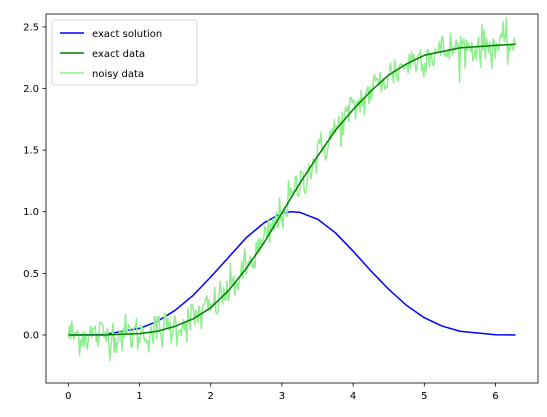 The width and height of the screenshot is (547, 417). What do you see at coordinates (424, 396) in the screenshot?
I see `x-tick-label: 5` at bounding box center [424, 396].